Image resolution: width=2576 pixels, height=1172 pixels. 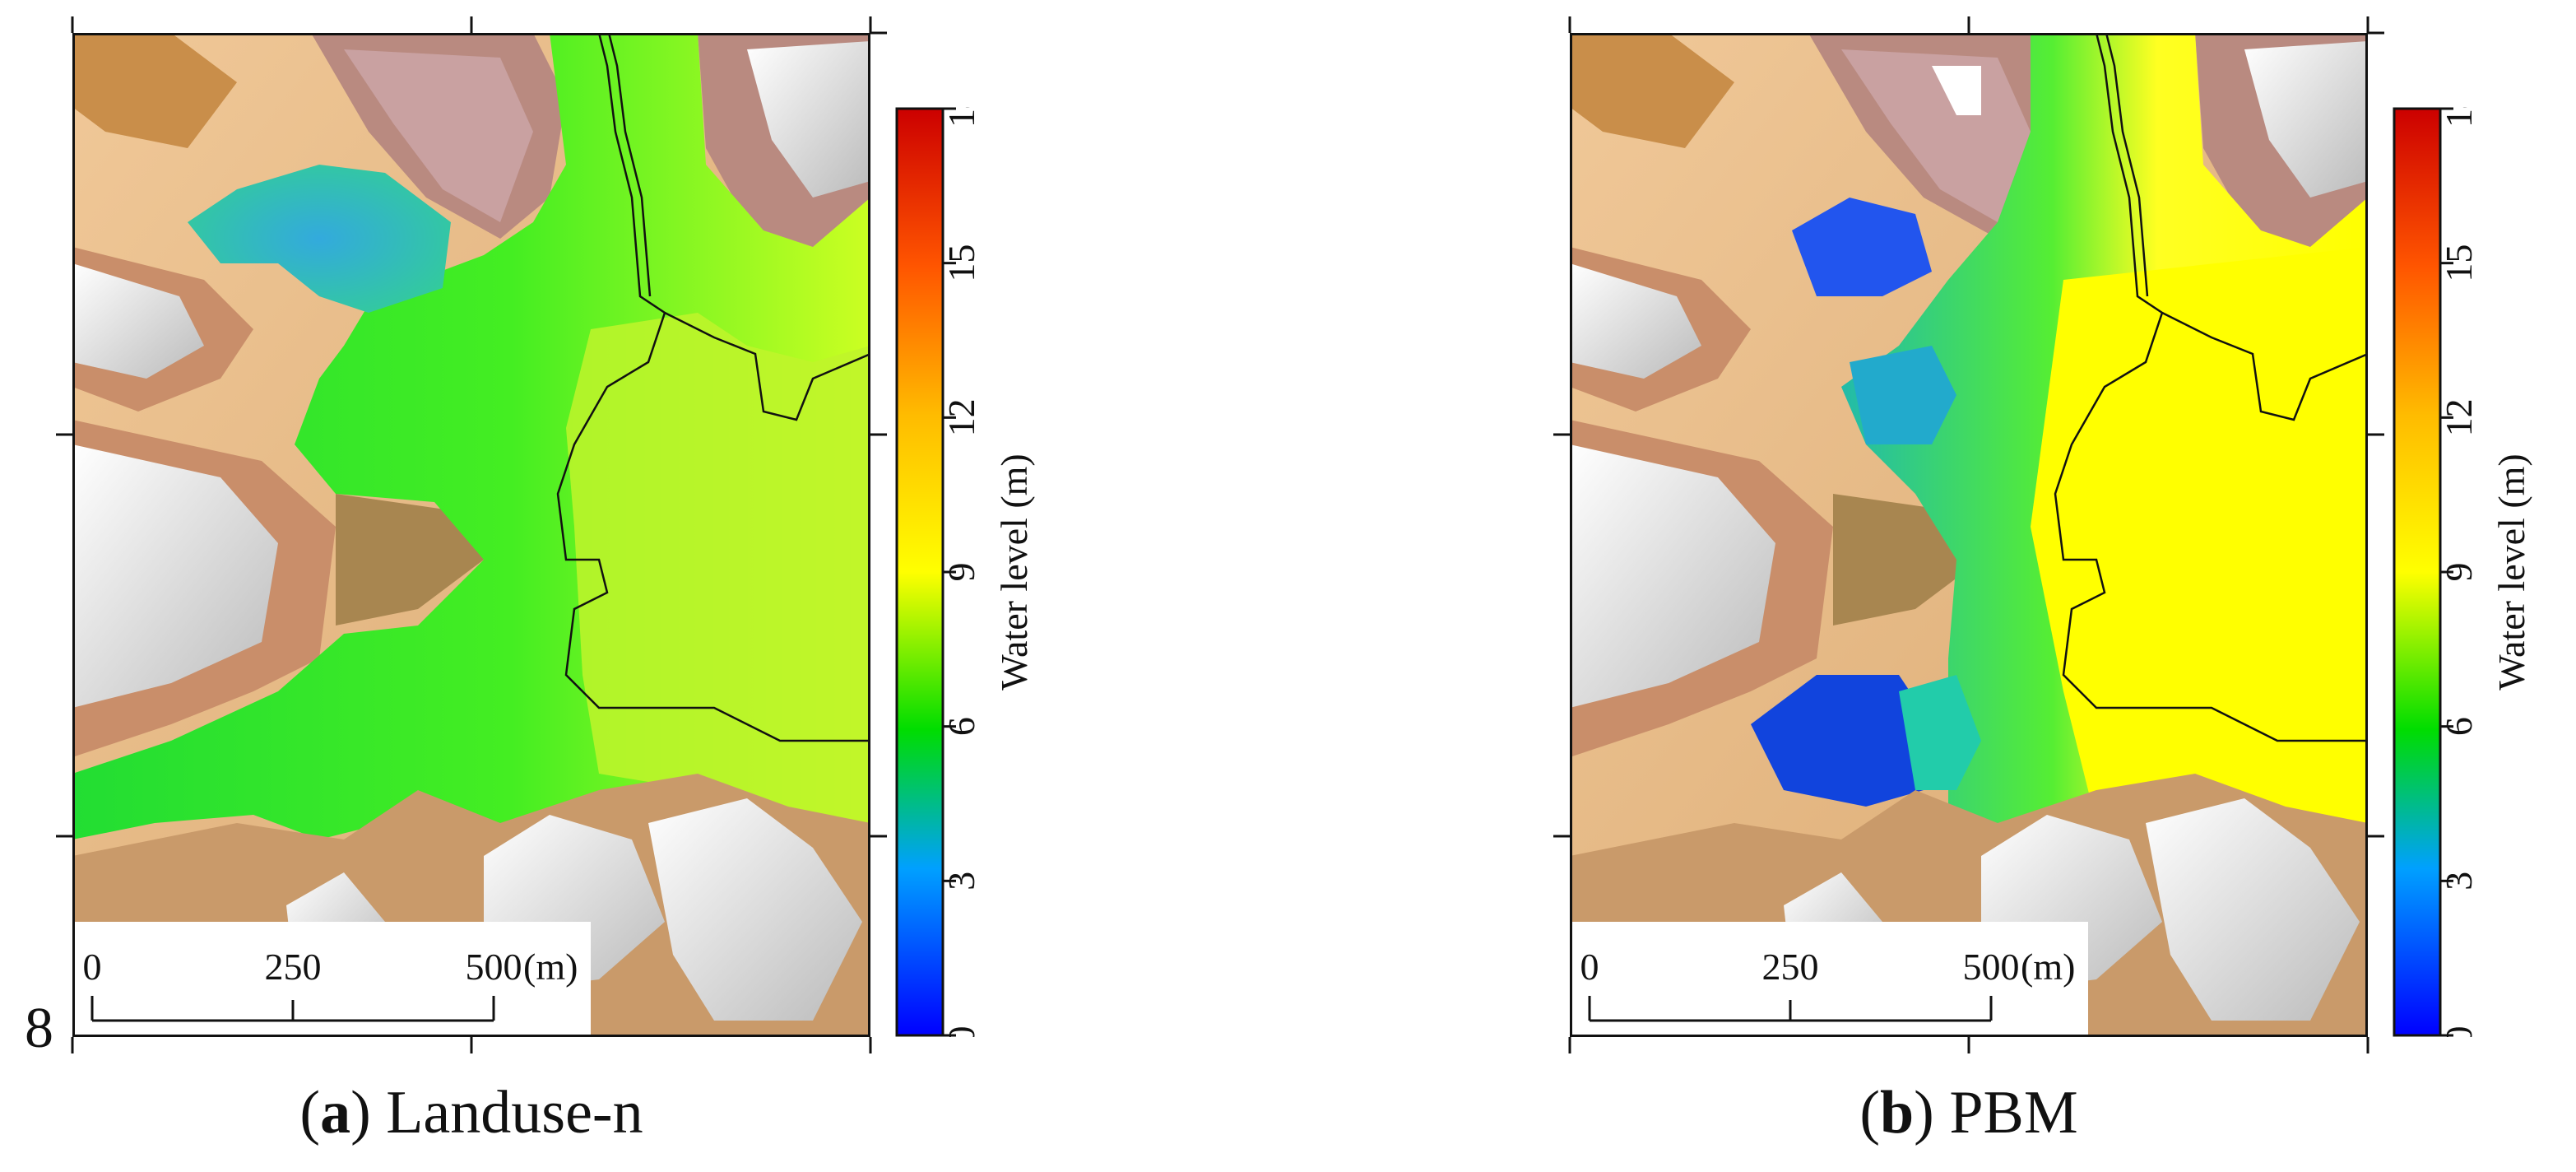 I want to click on caption-letter: a, so click(x=335, y=1112).